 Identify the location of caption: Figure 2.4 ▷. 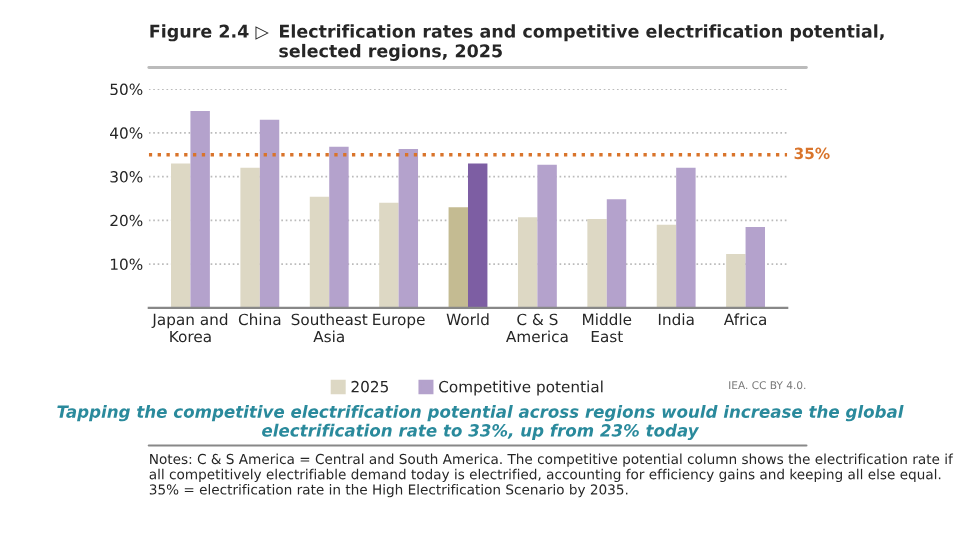
(209, 33).